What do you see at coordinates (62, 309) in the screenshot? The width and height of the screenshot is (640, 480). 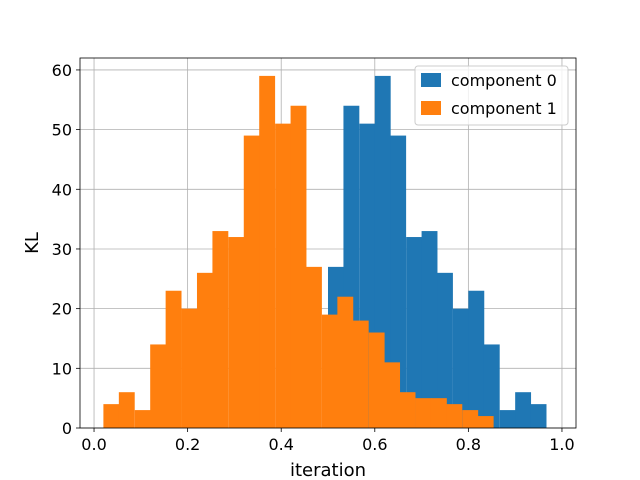 I see `y-tick-label: 20` at bounding box center [62, 309].